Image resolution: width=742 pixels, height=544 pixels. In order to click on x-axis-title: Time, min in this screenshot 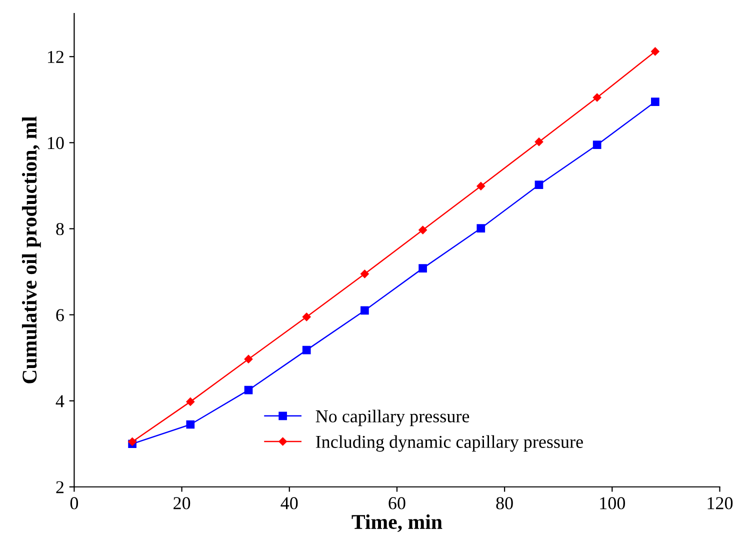, I will do `click(397, 523)`.